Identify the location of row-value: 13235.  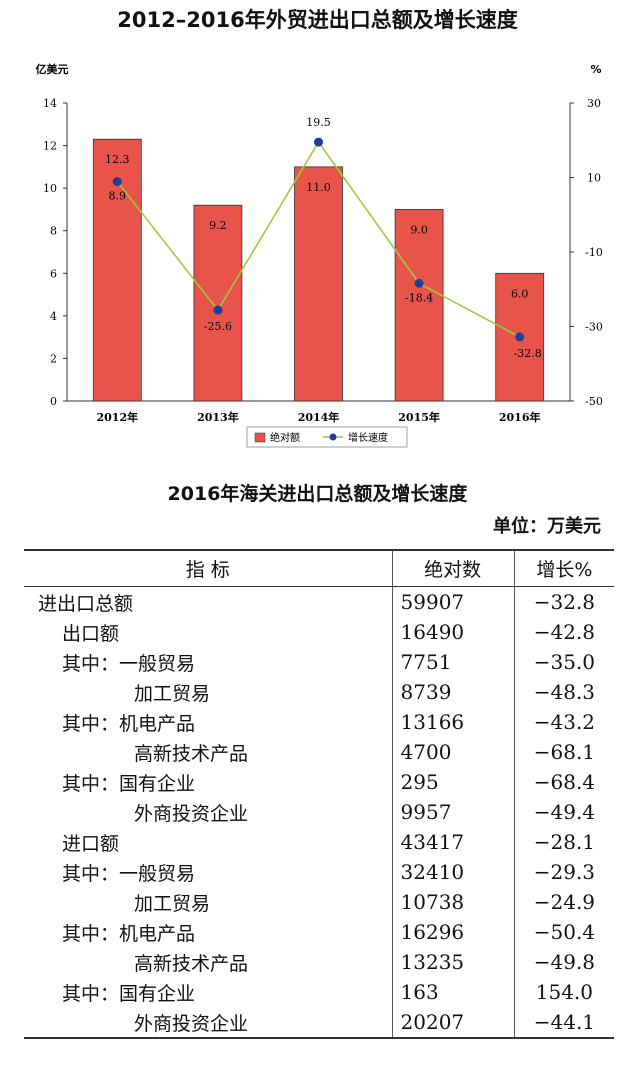
(453, 962).